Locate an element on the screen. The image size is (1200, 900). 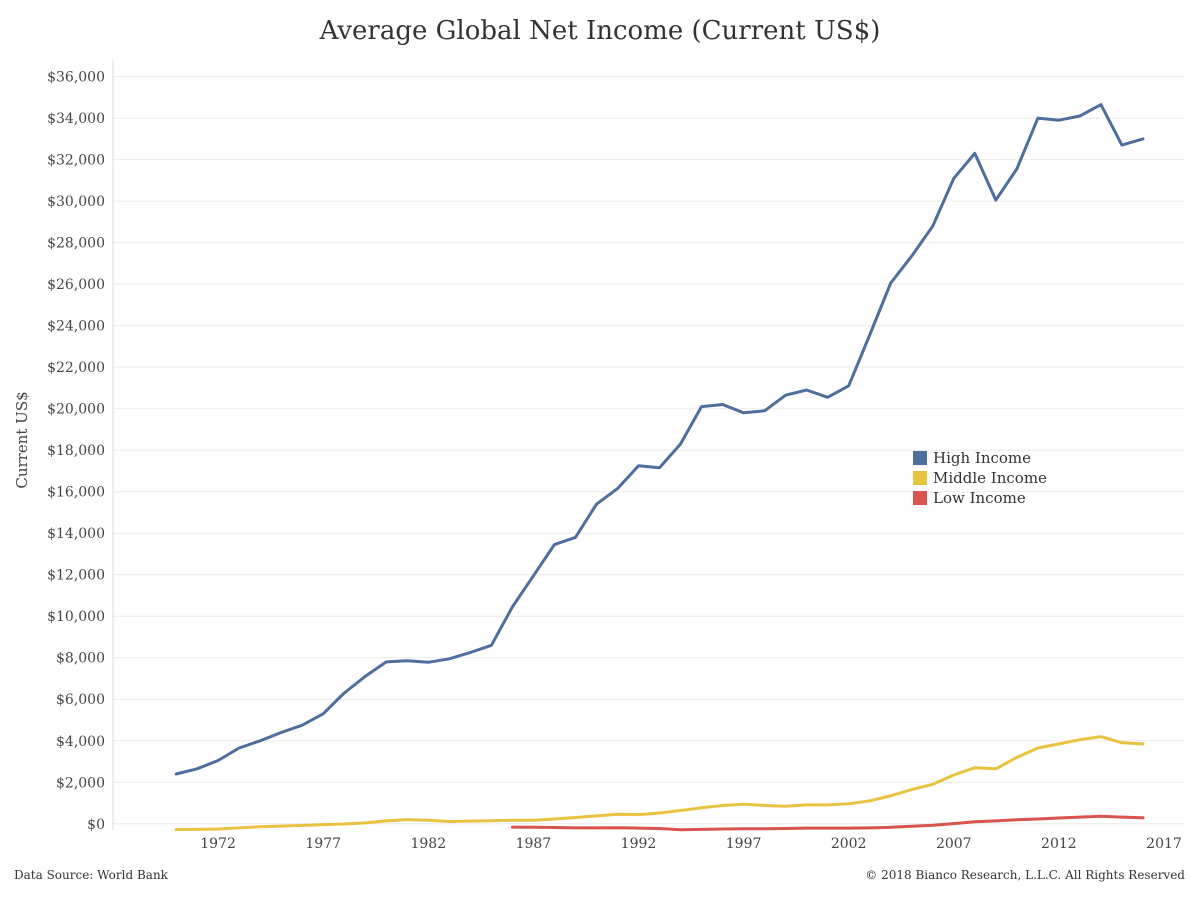
y-tick-label: $10,000 is located at coordinates (76, 617).